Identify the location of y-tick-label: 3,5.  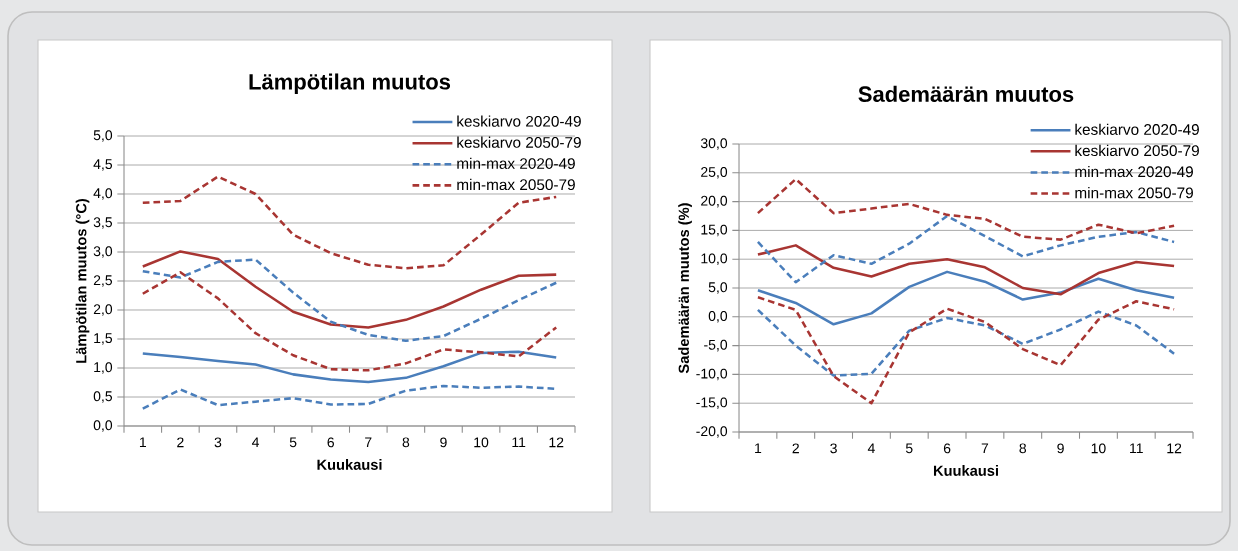
(103, 223).